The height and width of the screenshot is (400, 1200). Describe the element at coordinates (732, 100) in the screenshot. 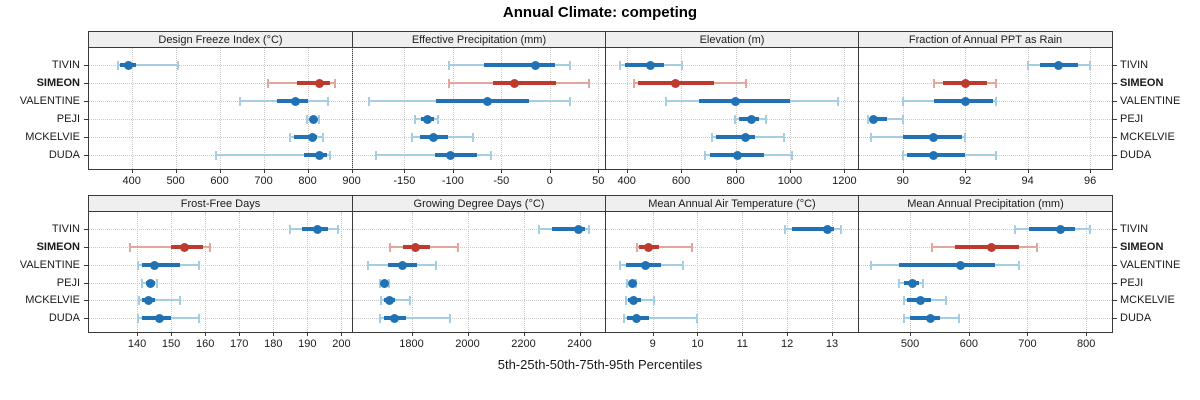

I see `panel-2: Elevation (m)` at that location.